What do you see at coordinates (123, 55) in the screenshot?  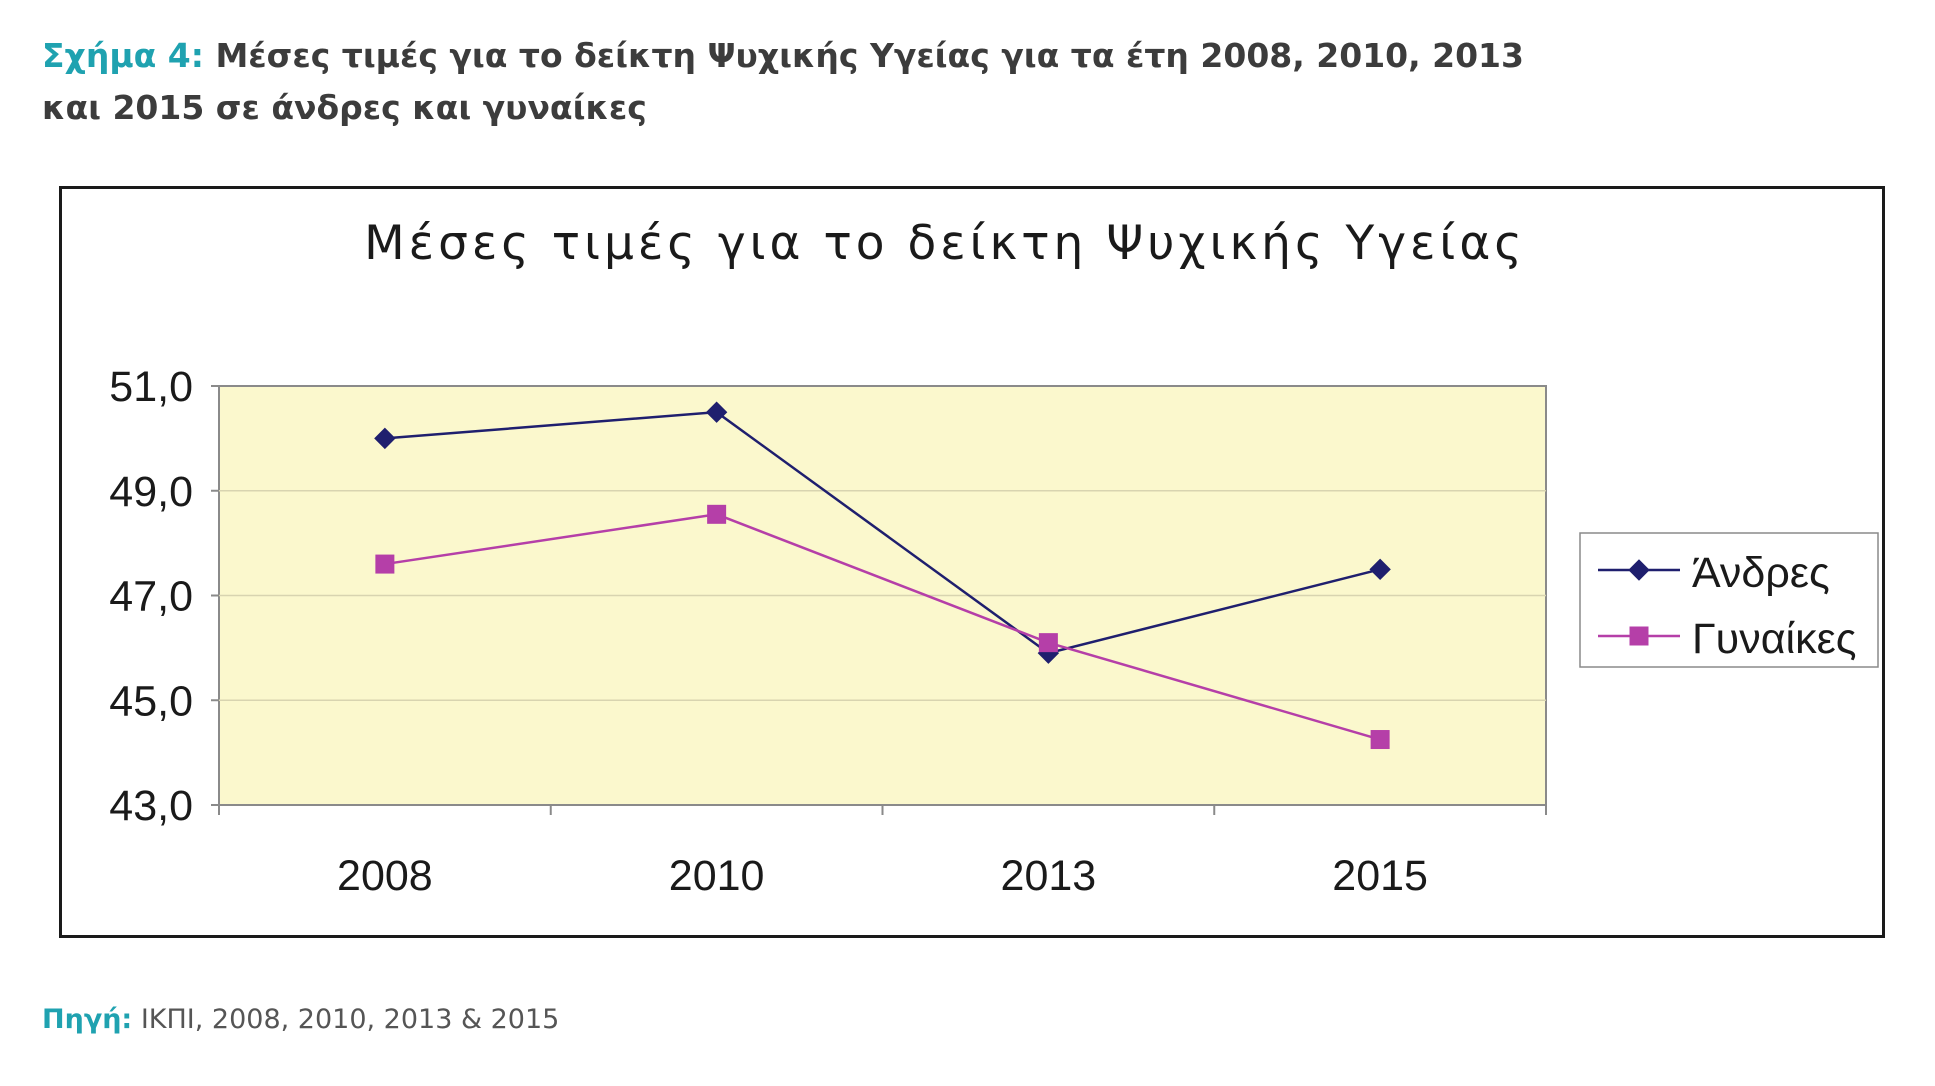 I see `caption-label: Σχήμα 4:` at bounding box center [123, 55].